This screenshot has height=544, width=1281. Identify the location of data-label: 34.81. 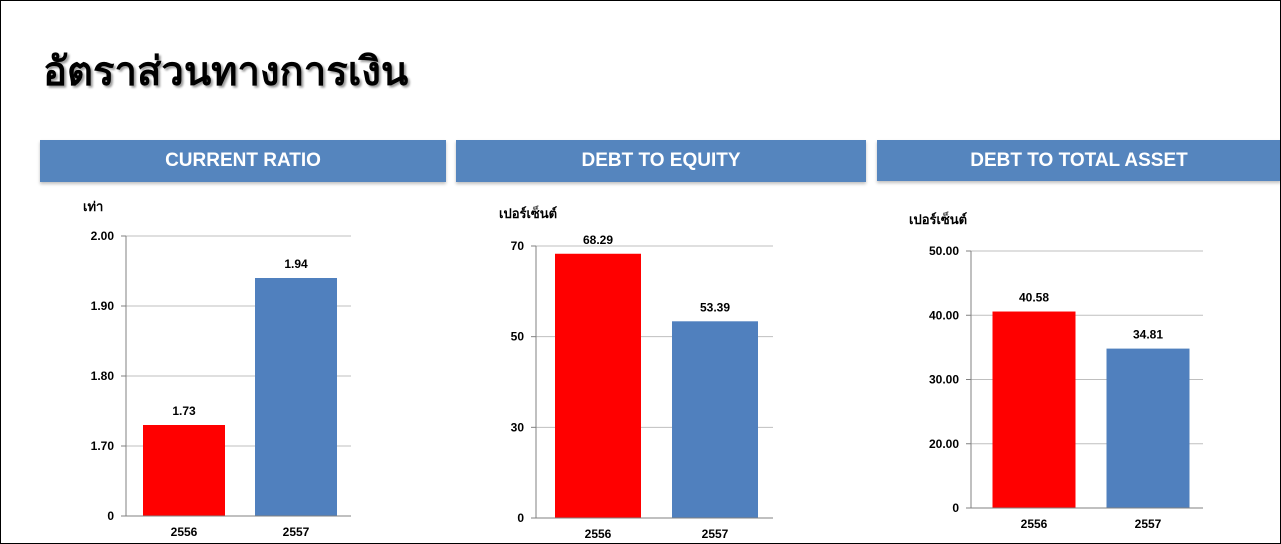
(1148, 335).